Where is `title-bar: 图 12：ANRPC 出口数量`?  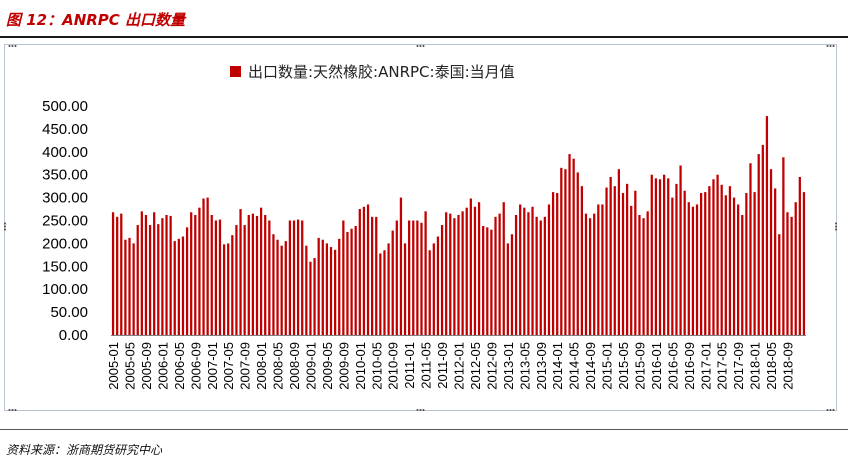
title-bar: 图 12：ANRPC 出口数量 is located at coordinates (424, 19).